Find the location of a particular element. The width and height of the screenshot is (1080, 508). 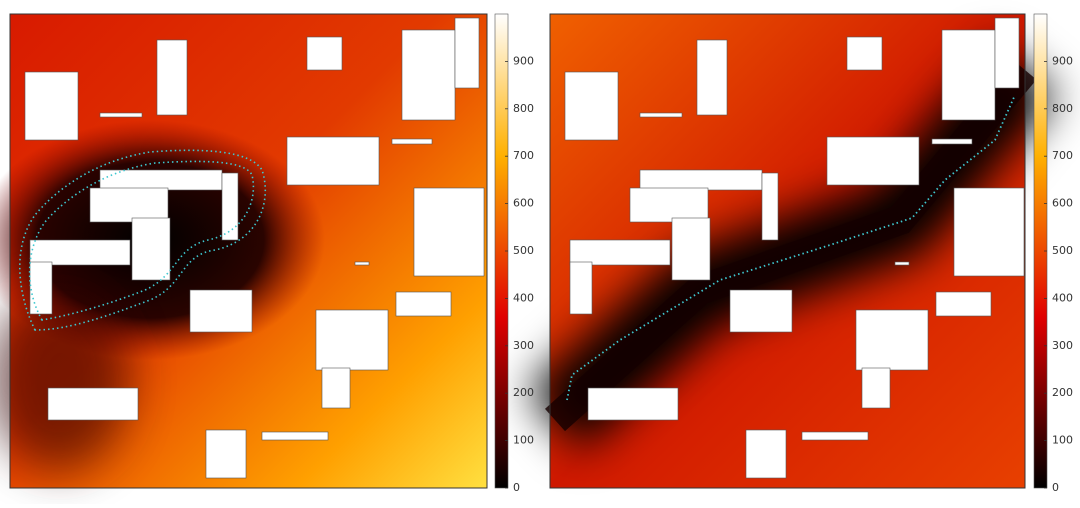

heat-low-region is located at coordinates (65, 380).